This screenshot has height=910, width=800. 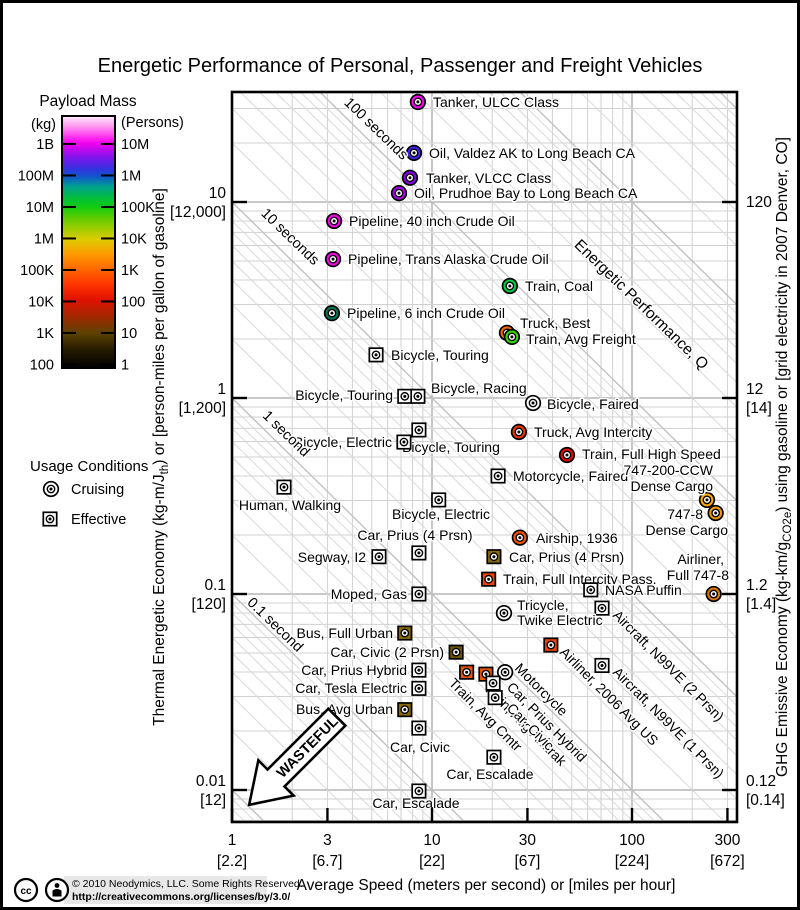 I want to click on cruising-marker-icon, so click(x=51, y=489).